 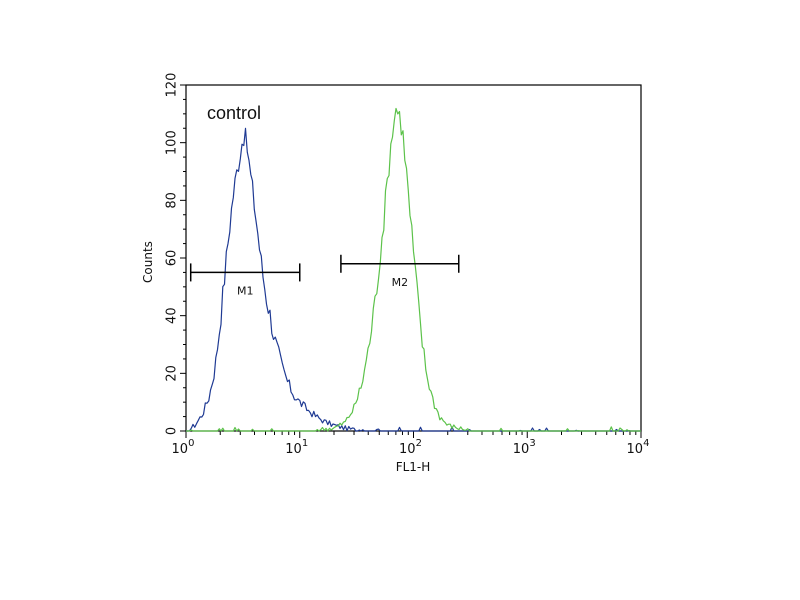 What do you see at coordinates (172, 142) in the screenshot?
I see `y-tick-label: 100` at bounding box center [172, 142].